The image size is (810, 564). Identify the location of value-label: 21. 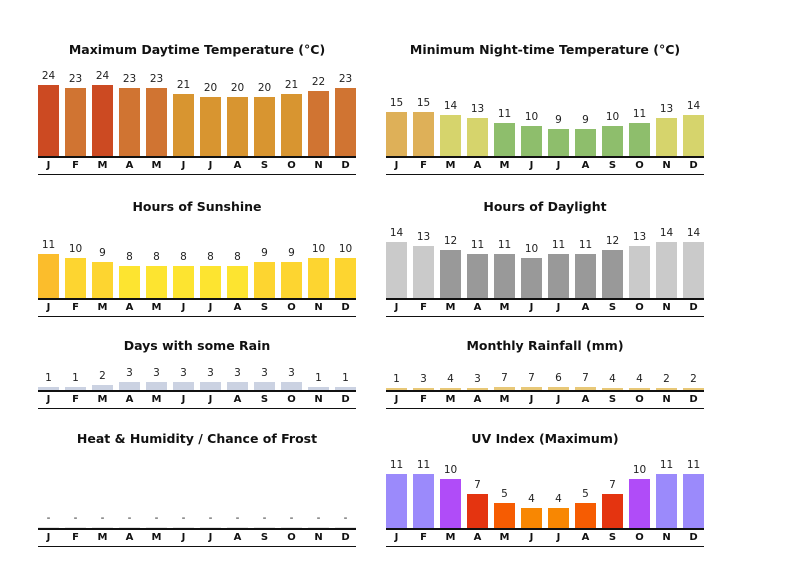
(183, 85).